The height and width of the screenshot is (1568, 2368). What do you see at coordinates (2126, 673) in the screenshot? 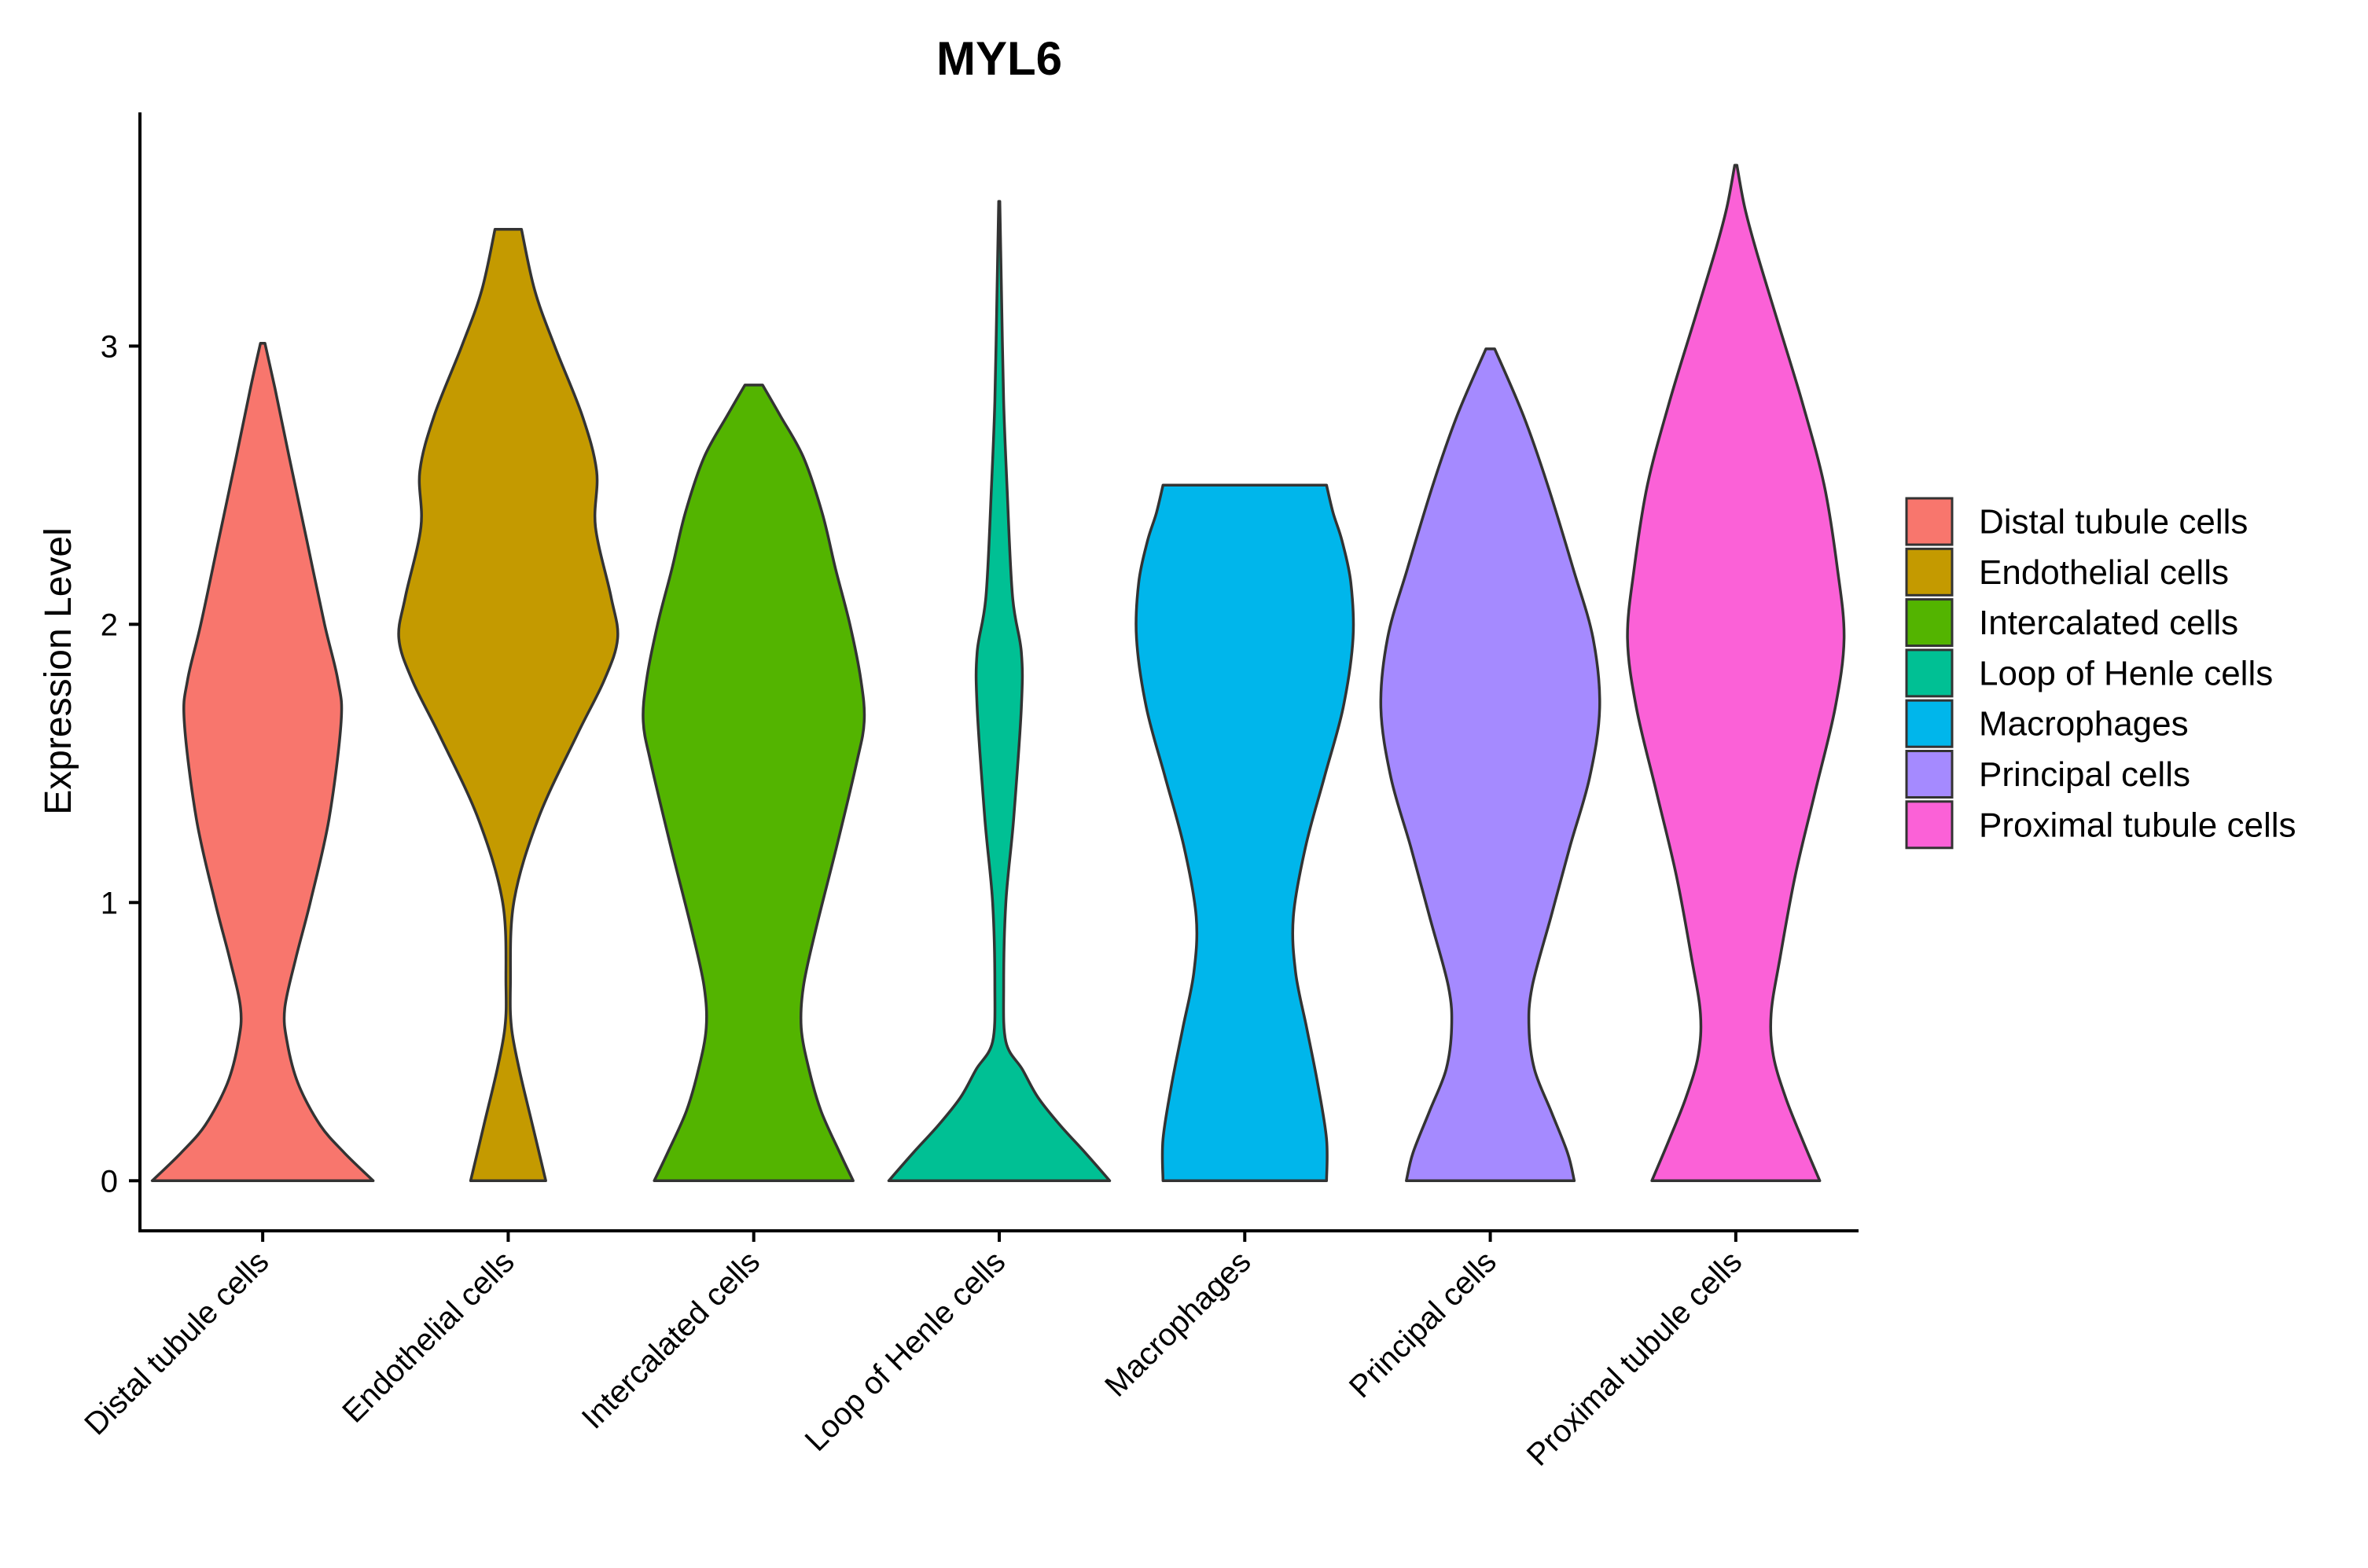
I see `legend-label-3: Loop of Henle cells` at bounding box center [2126, 673].